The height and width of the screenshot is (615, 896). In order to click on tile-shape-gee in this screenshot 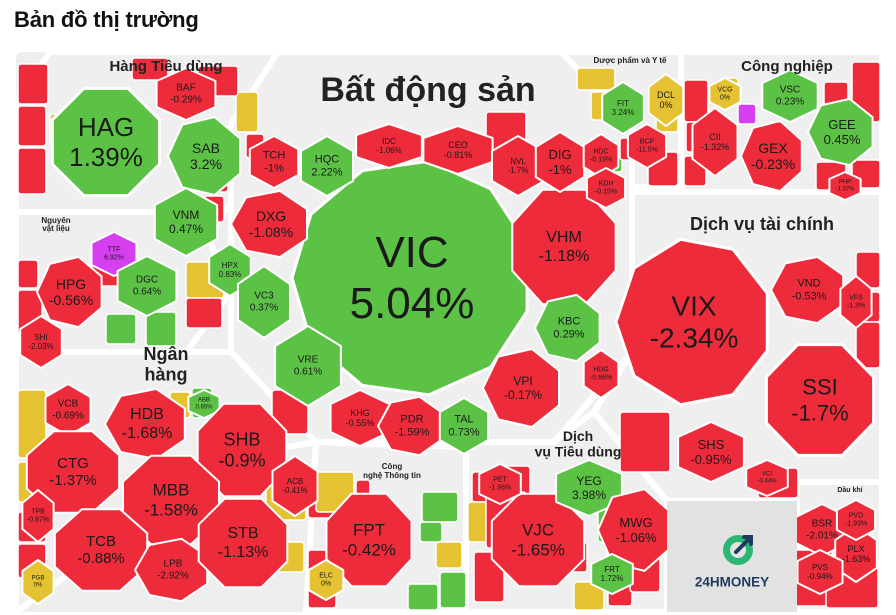, I will do `click(840, 132)`.